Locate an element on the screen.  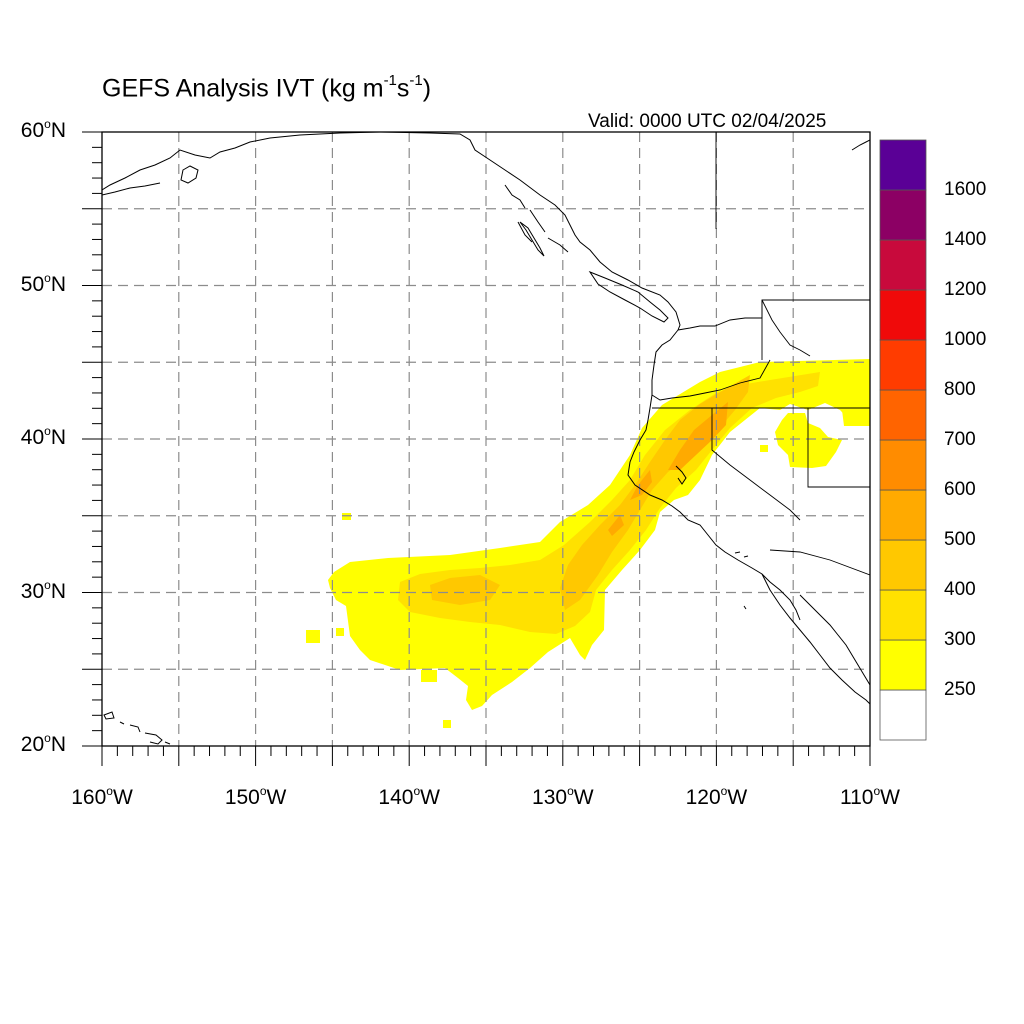
lon-tick-label: 140oW is located at coordinates (409, 796).